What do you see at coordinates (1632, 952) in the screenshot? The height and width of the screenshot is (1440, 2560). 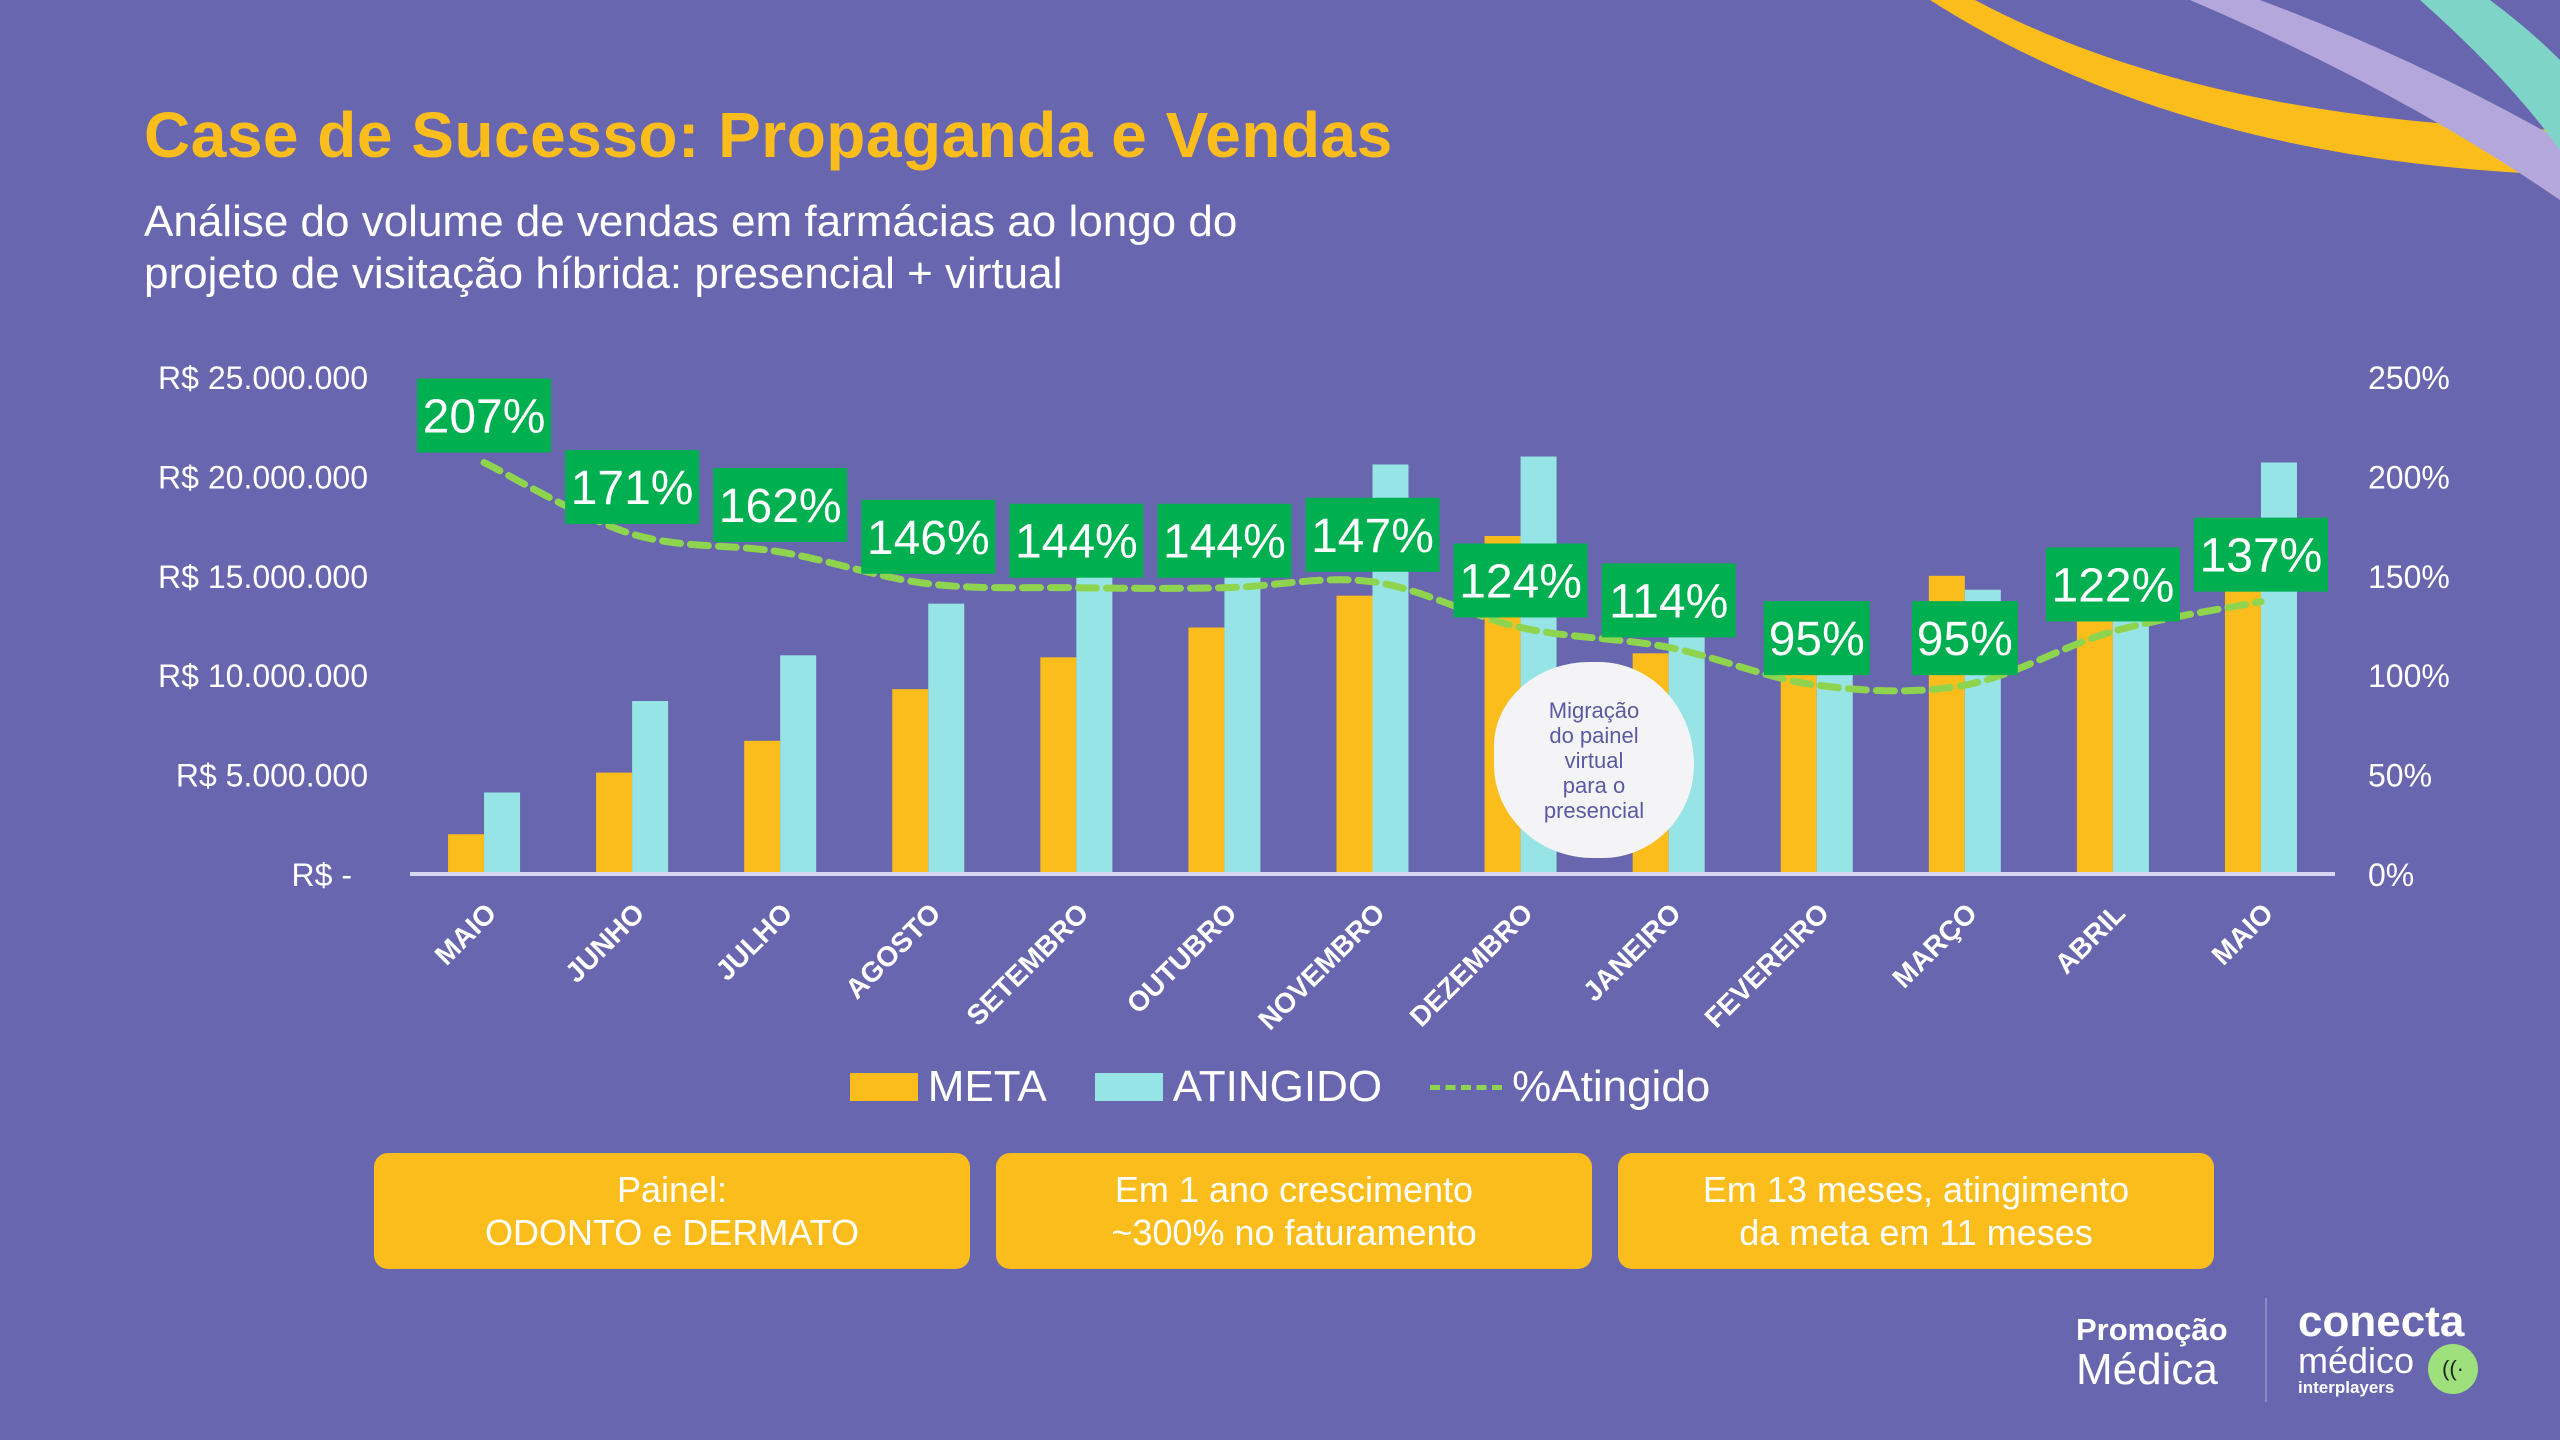 I see `x-tick-label: JANEIRO` at bounding box center [1632, 952].